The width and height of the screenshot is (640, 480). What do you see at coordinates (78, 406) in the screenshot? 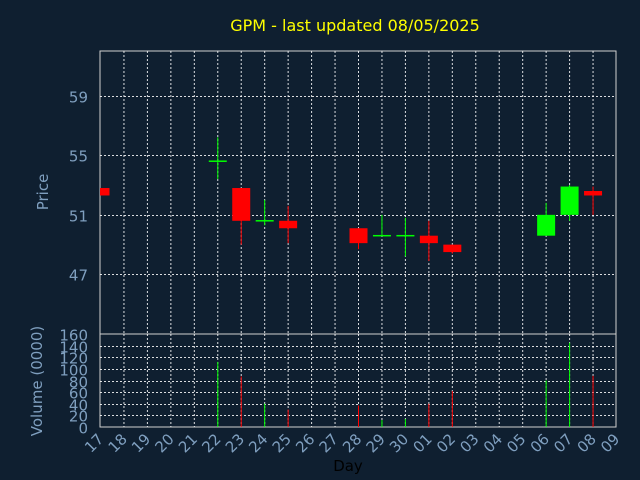
I see `volume-tick-label: 40` at bounding box center [78, 406].